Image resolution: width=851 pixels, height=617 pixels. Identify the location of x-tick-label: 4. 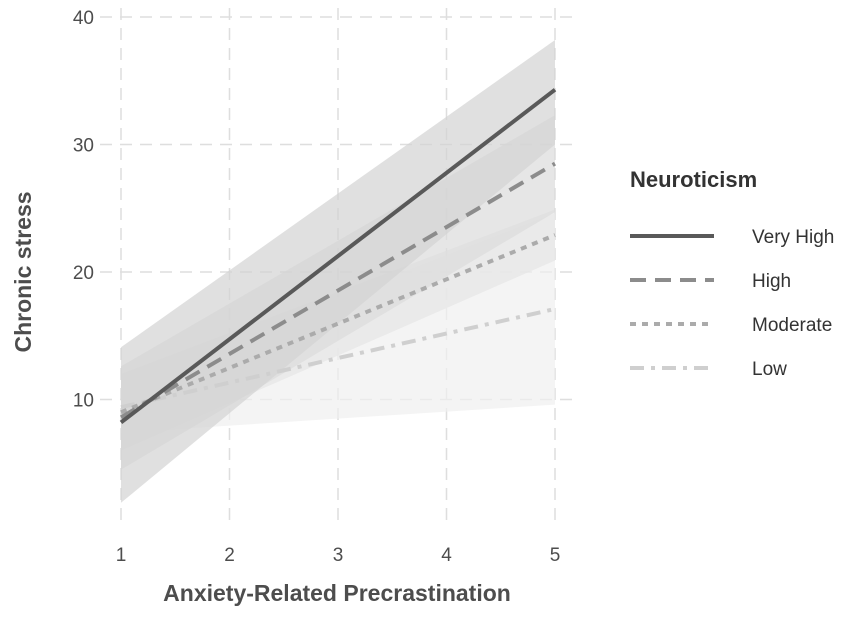
(446, 555).